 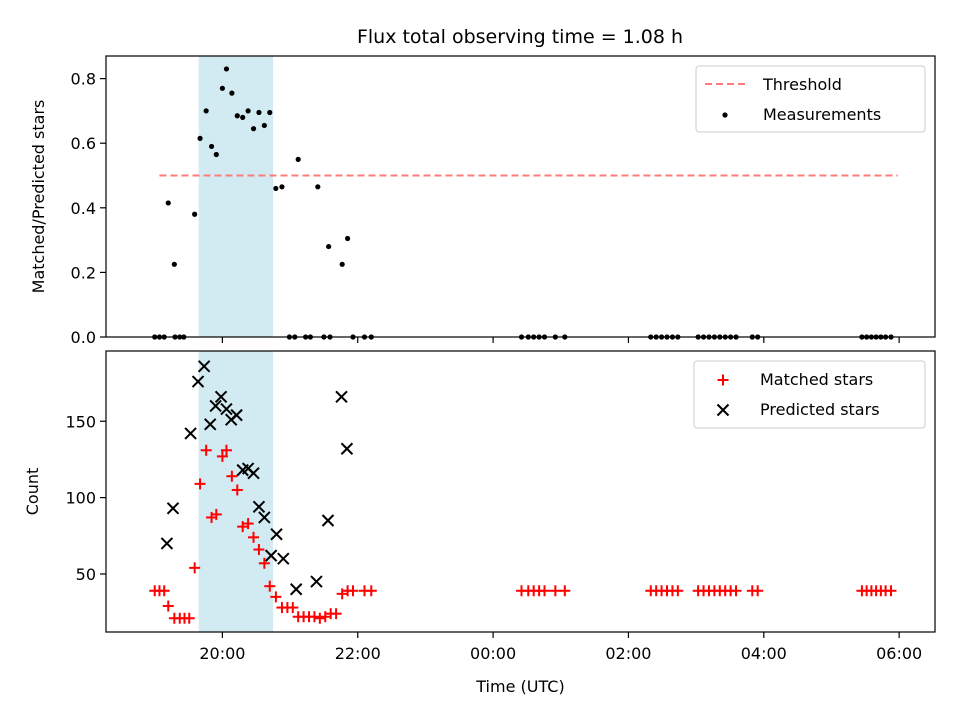 I want to click on bottom-legend: Matched stars Predicted stars, so click(x=809, y=394).